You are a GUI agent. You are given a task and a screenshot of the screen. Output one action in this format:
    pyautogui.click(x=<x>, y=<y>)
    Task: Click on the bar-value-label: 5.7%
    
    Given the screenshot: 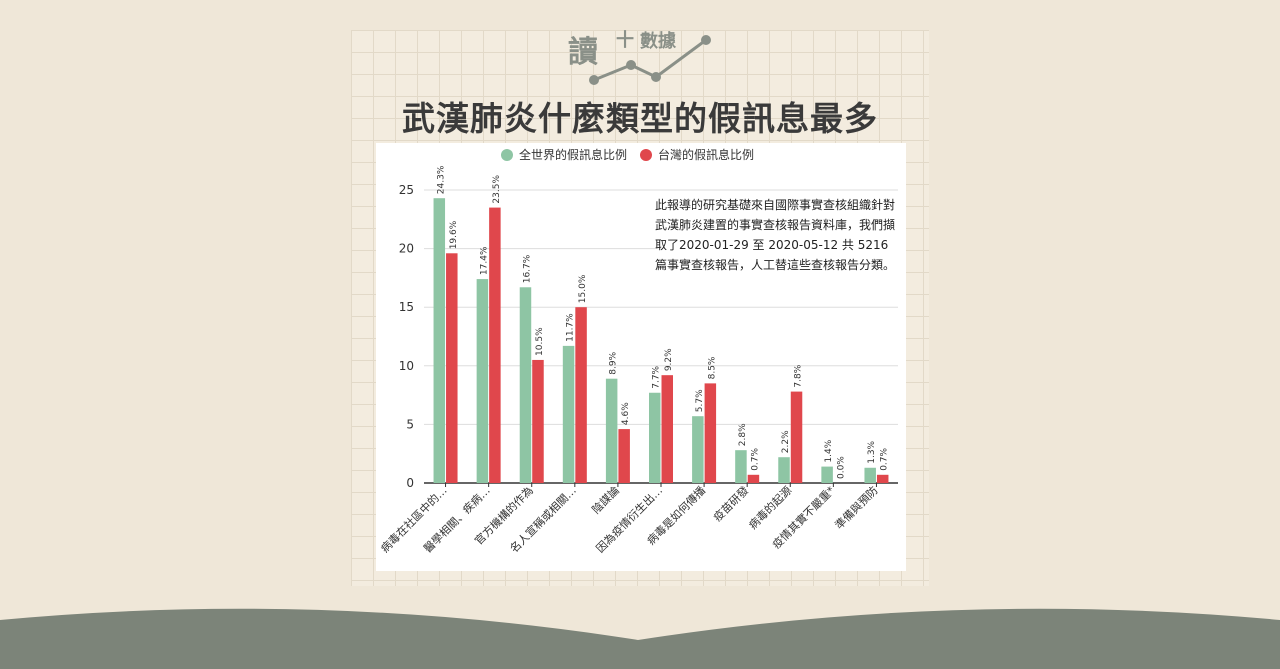 What is the action you would take?
    pyautogui.click(x=700, y=400)
    